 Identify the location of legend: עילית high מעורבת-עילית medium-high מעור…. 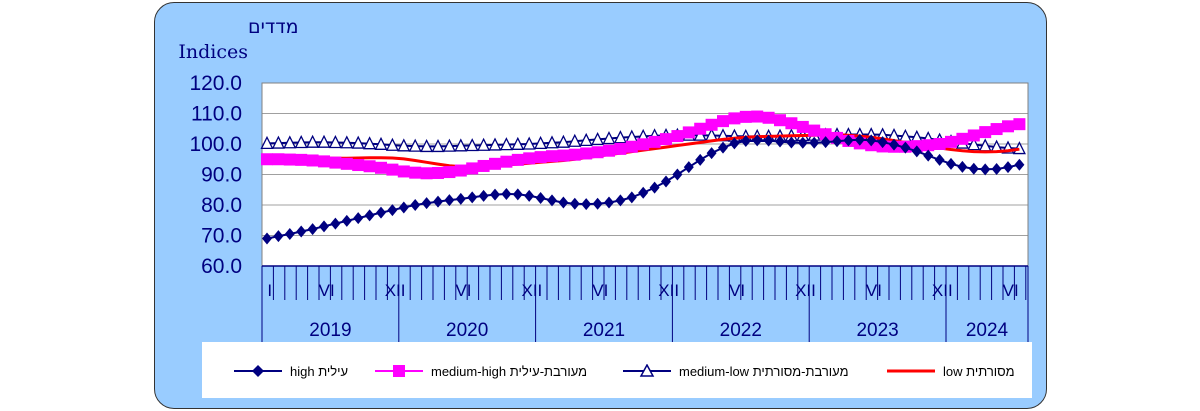
(617, 370).